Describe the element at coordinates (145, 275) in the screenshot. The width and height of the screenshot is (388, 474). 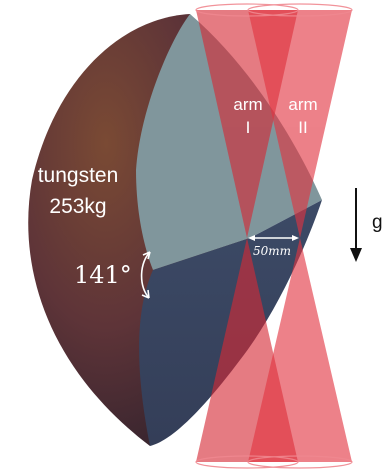
I see `angle-arc-arrow` at that location.